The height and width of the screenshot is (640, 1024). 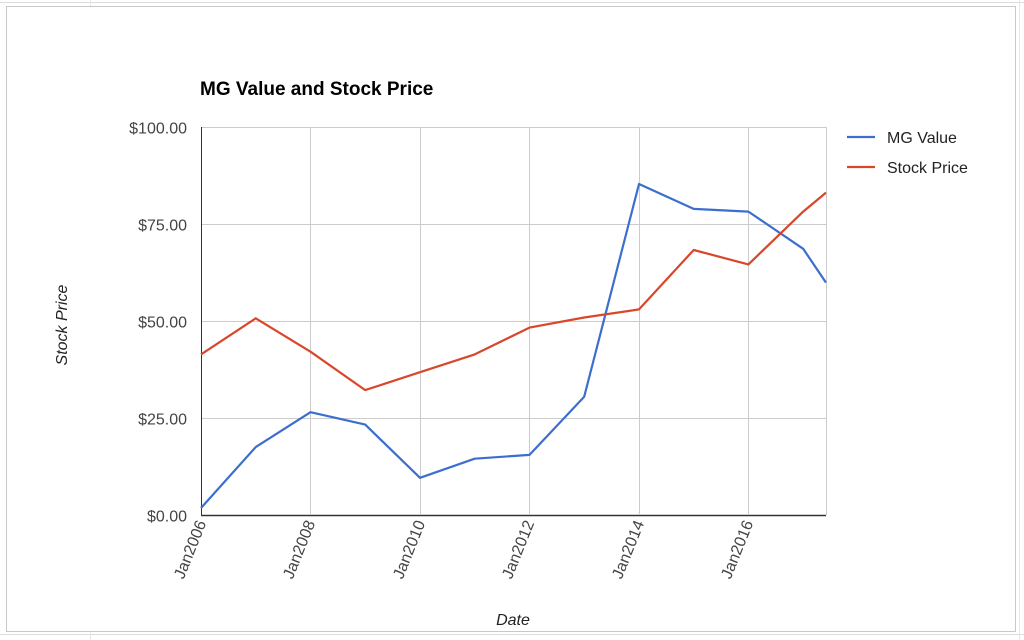 What do you see at coordinates (922, 138) in the screenshot?
I see `legend-label: MG Value` at bounding box center [922, 138].